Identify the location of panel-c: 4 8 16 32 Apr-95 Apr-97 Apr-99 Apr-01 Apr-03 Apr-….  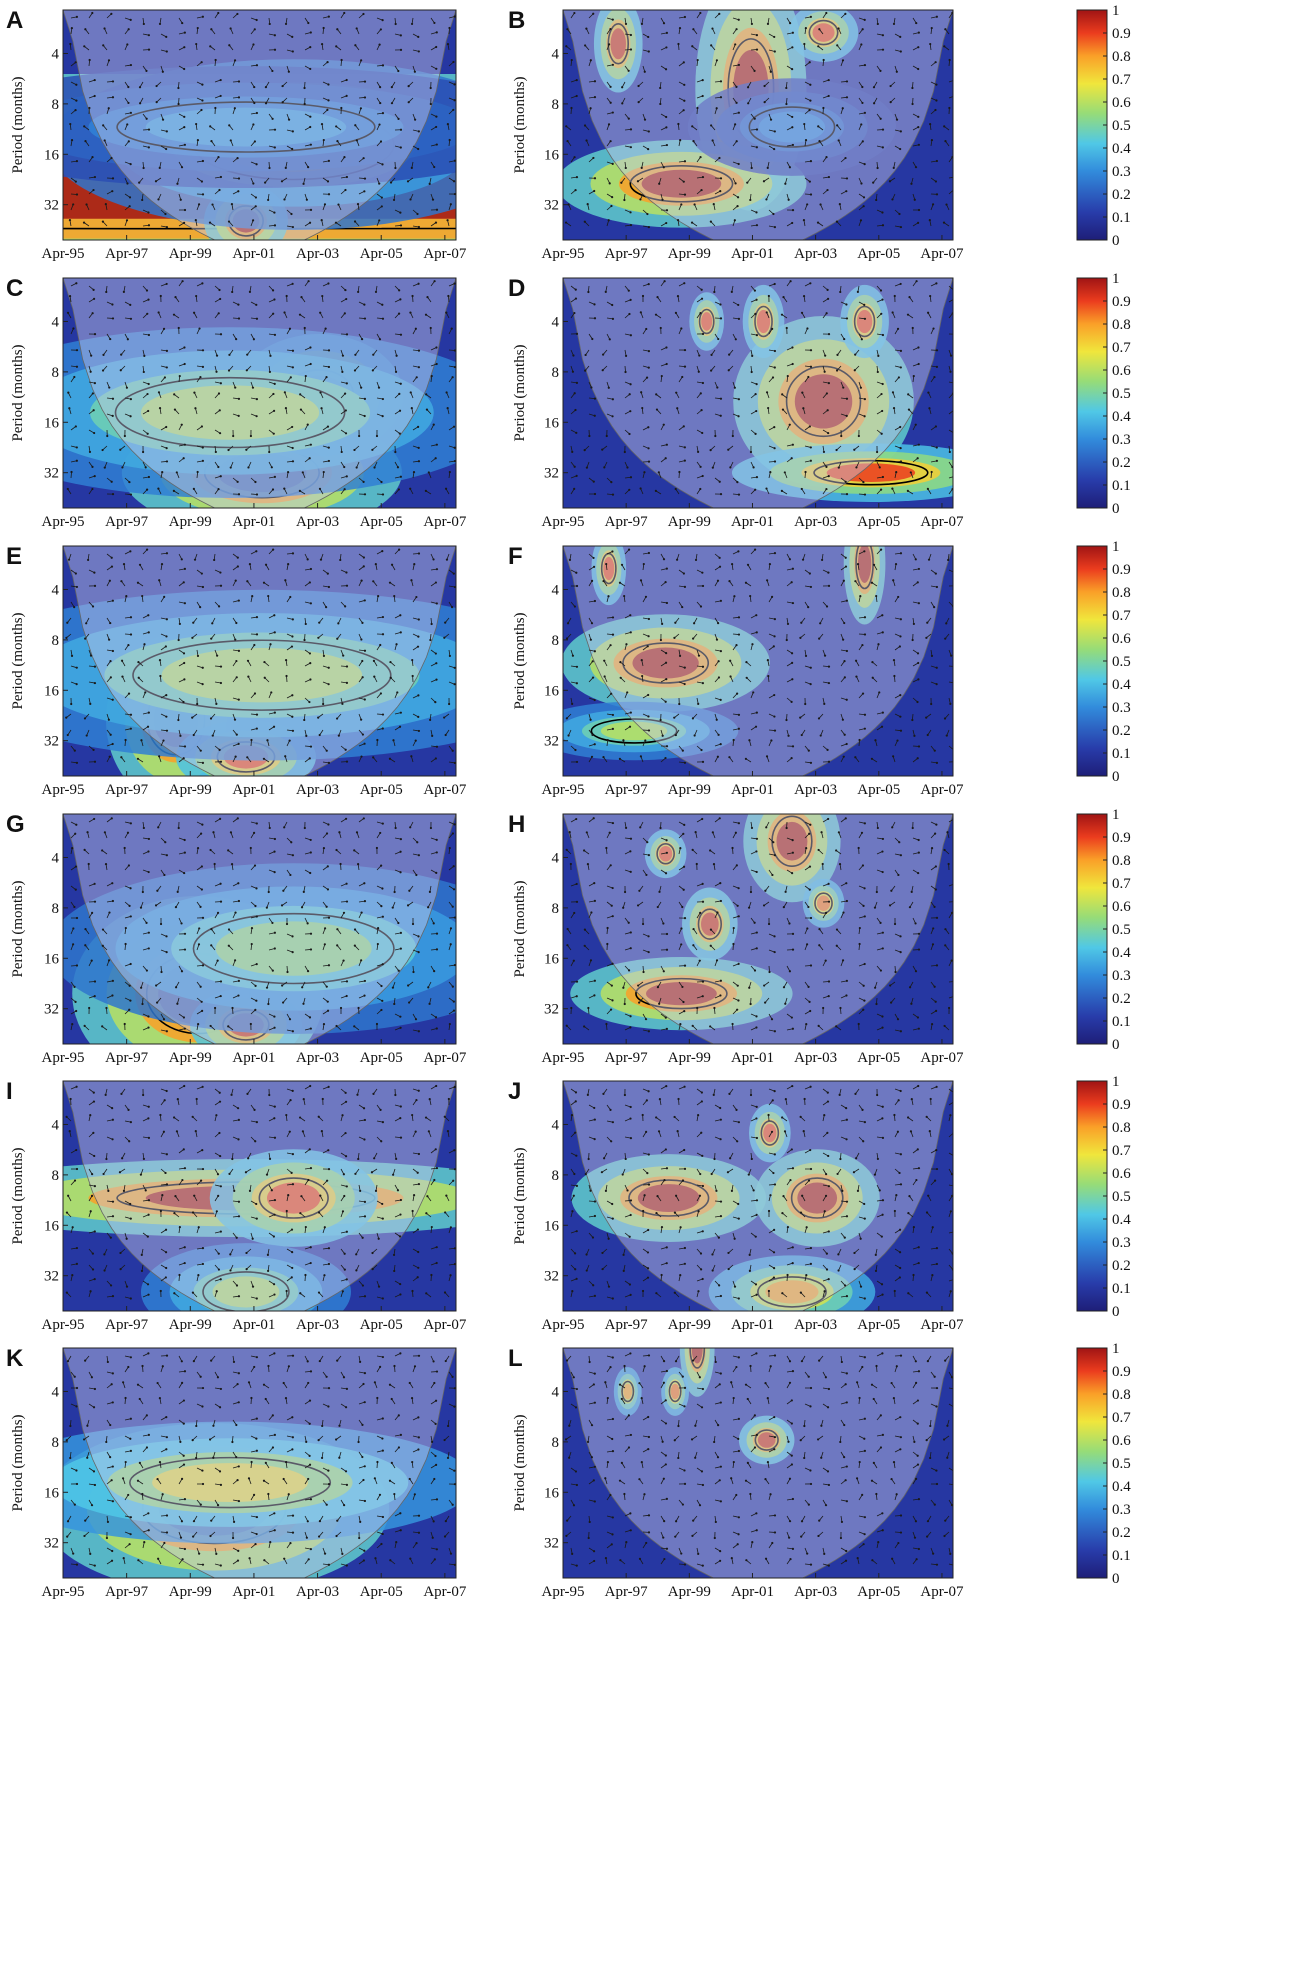
(316, 402).